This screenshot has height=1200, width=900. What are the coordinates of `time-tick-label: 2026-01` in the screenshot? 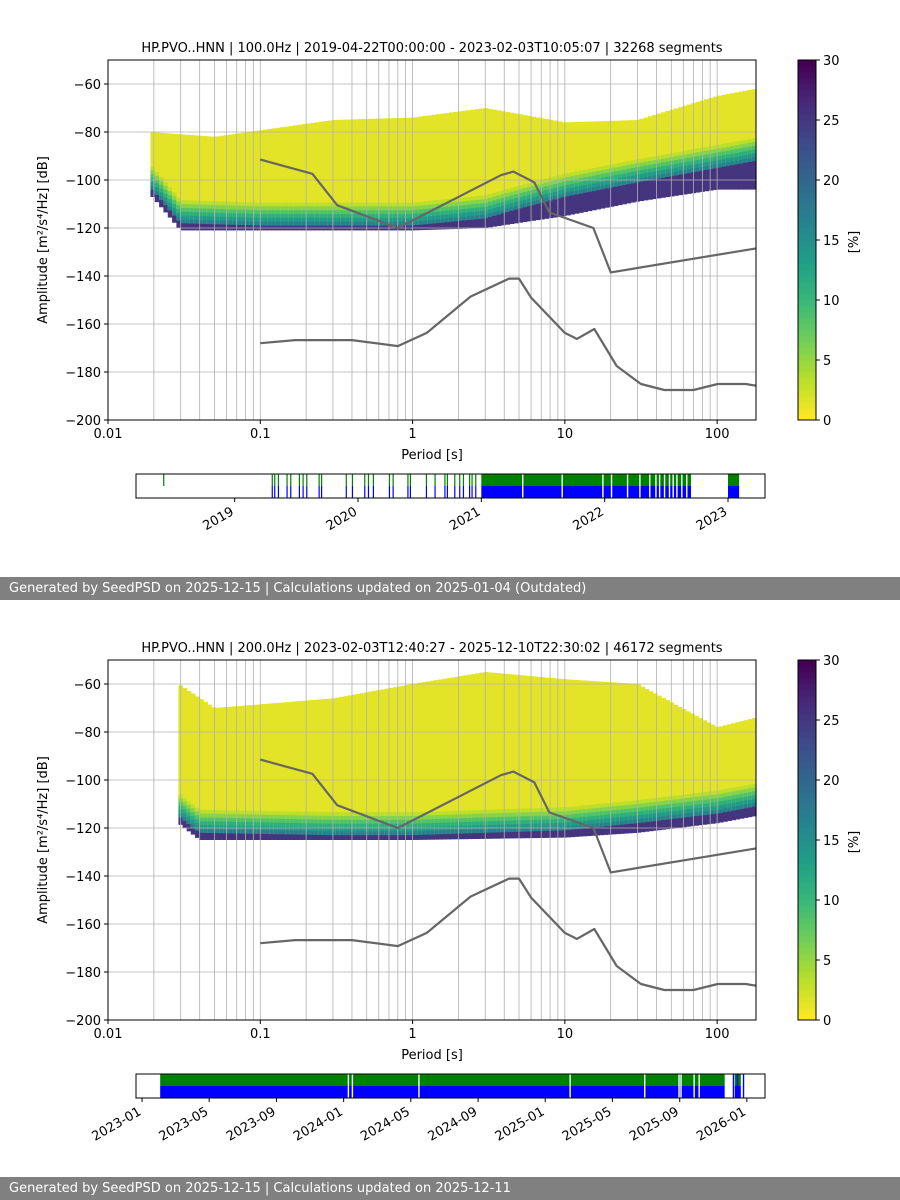 It's located at (721, 1124).